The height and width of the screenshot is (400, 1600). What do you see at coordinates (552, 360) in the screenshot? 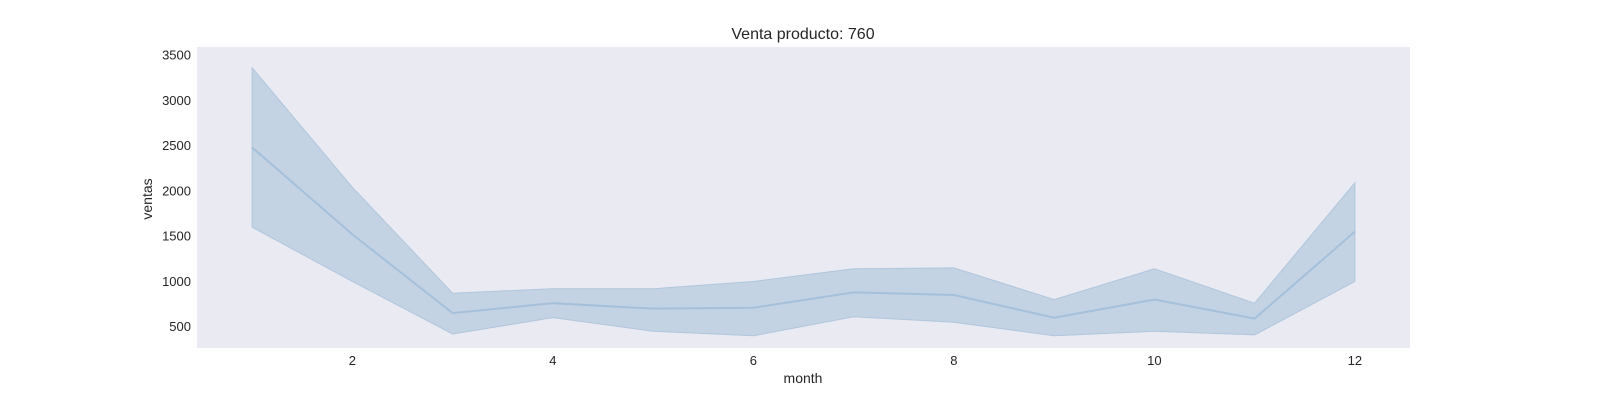
I see `x-tick-label: 4` at bounding box center [552, 360].